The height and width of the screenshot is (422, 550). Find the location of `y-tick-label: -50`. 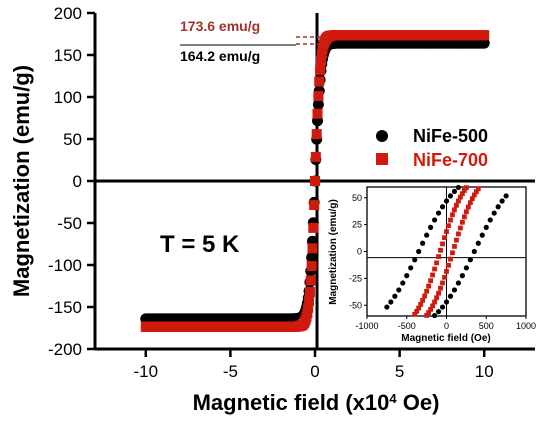

y-tick-label: -50 is located at coordinates (69, 223).